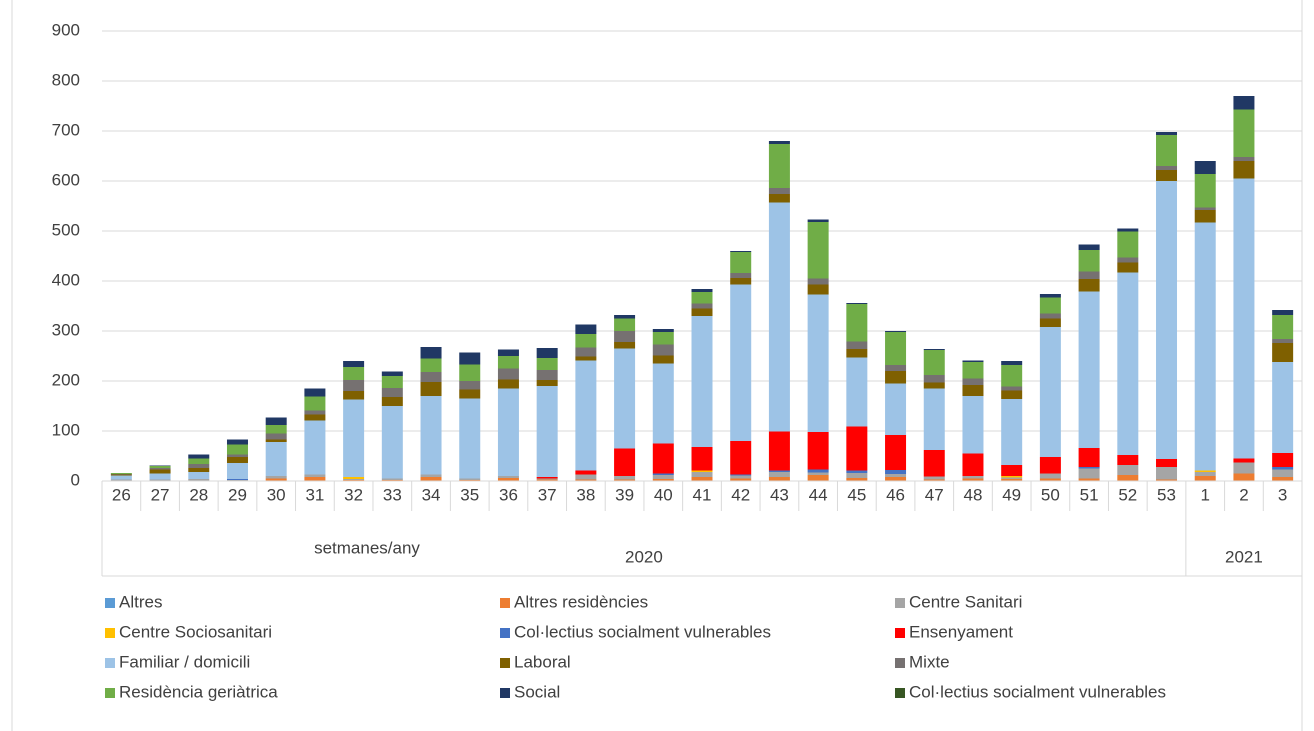 The height and width of the screenshot is (731, 1314). Describe the element at coordinates (1037, 691) in the screenshot. I see `legend-label: Col·lectius socialment vulnerables` at that location.